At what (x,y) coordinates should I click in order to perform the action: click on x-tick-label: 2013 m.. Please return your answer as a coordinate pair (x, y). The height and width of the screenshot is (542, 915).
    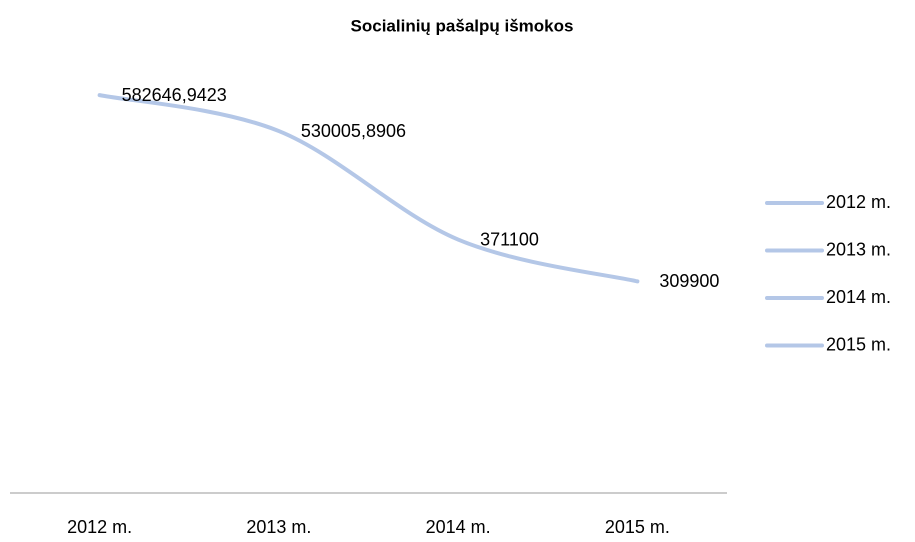
    Looking at the image, I should click on (278, 527).